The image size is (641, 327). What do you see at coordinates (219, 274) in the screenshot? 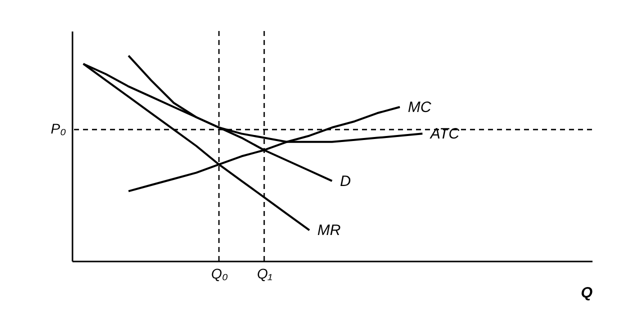
I see `x-tick-label: Q₀` at bounding box center [219, 274].